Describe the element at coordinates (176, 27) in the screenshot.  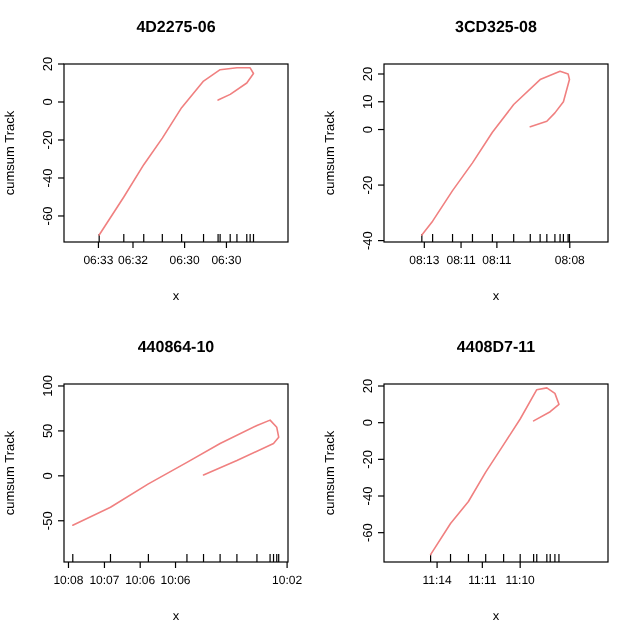
I see `chart-title: 4D2275-06` at that location.